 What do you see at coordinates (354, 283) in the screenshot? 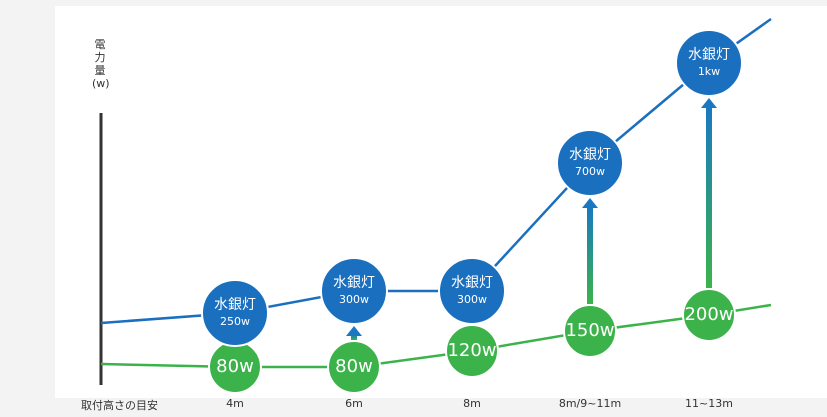
I see `mercury-name-6m: 水銀灯` at bounding box center [354, 283].